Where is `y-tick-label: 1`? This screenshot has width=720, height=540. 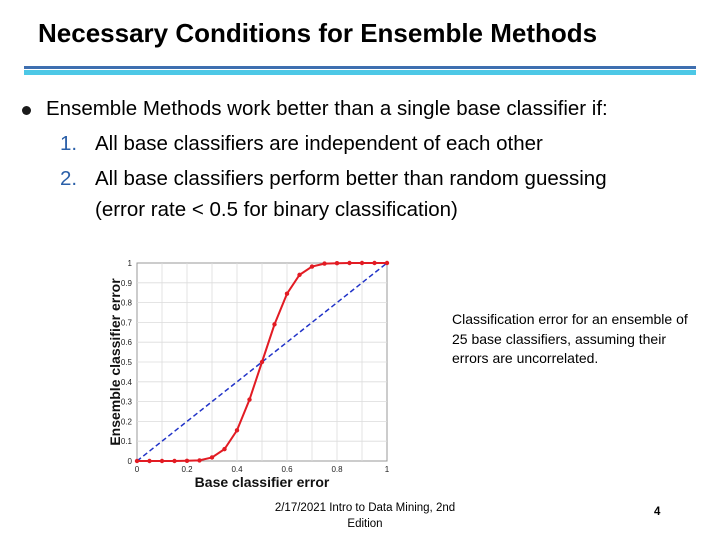 y-tick-label: 1 is located at coordinates (130, 263).